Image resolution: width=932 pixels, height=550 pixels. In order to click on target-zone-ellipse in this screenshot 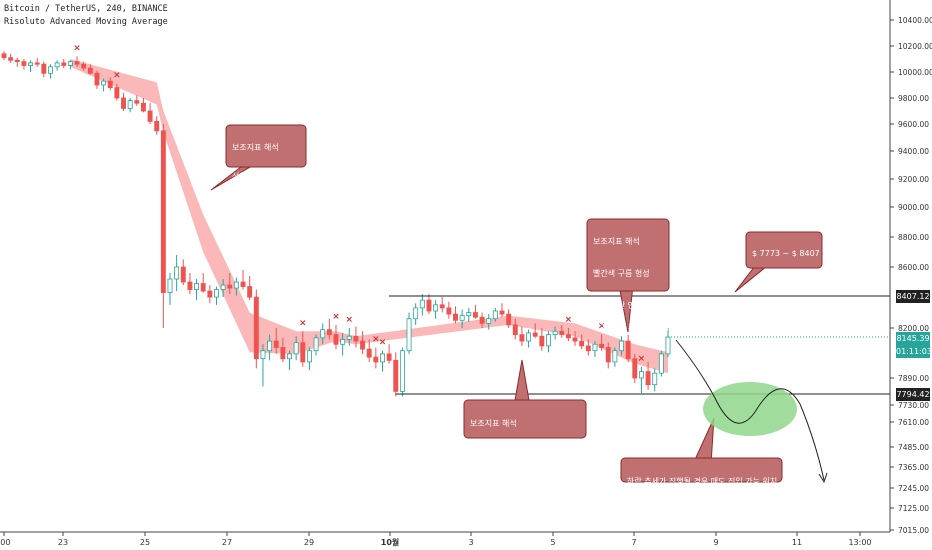, I will do `click(750, 409)`.